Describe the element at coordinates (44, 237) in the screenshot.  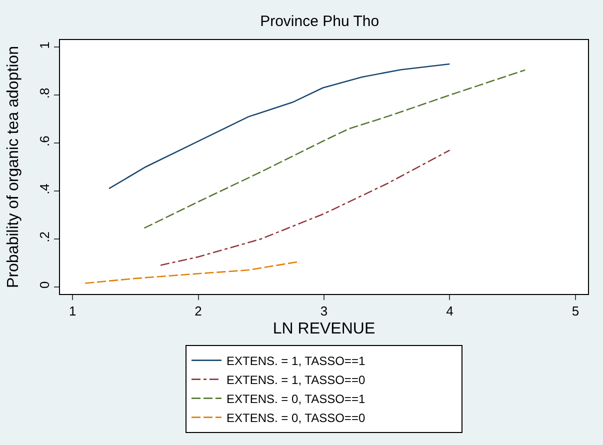
I see `y-tick-label: .2` at that location.